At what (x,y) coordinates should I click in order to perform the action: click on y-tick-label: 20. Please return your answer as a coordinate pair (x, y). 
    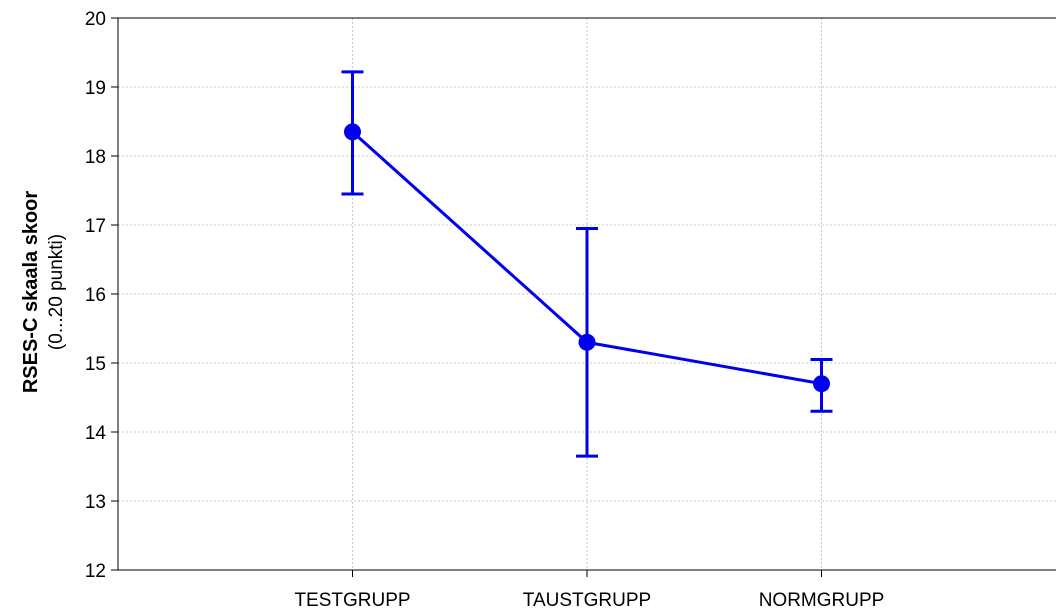
    Looking at the image, I should click on (95, 19).